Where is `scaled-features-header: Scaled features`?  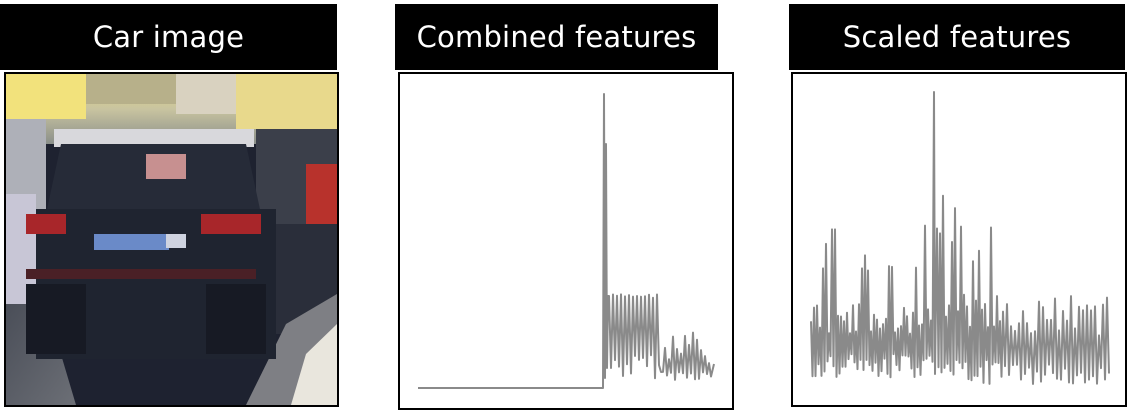
scaled-features-header: Scaled features is located at coordinates (957, 37).